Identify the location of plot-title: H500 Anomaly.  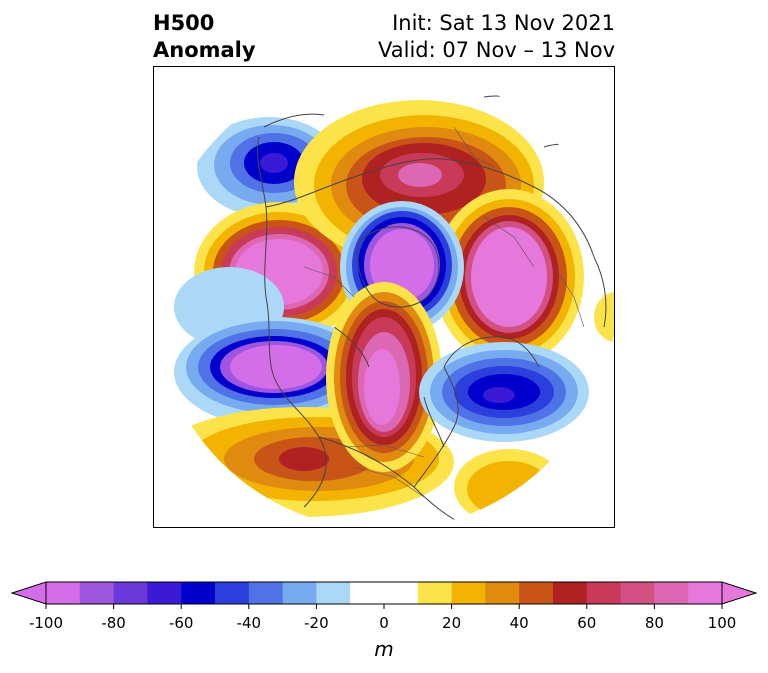
(204, 37).